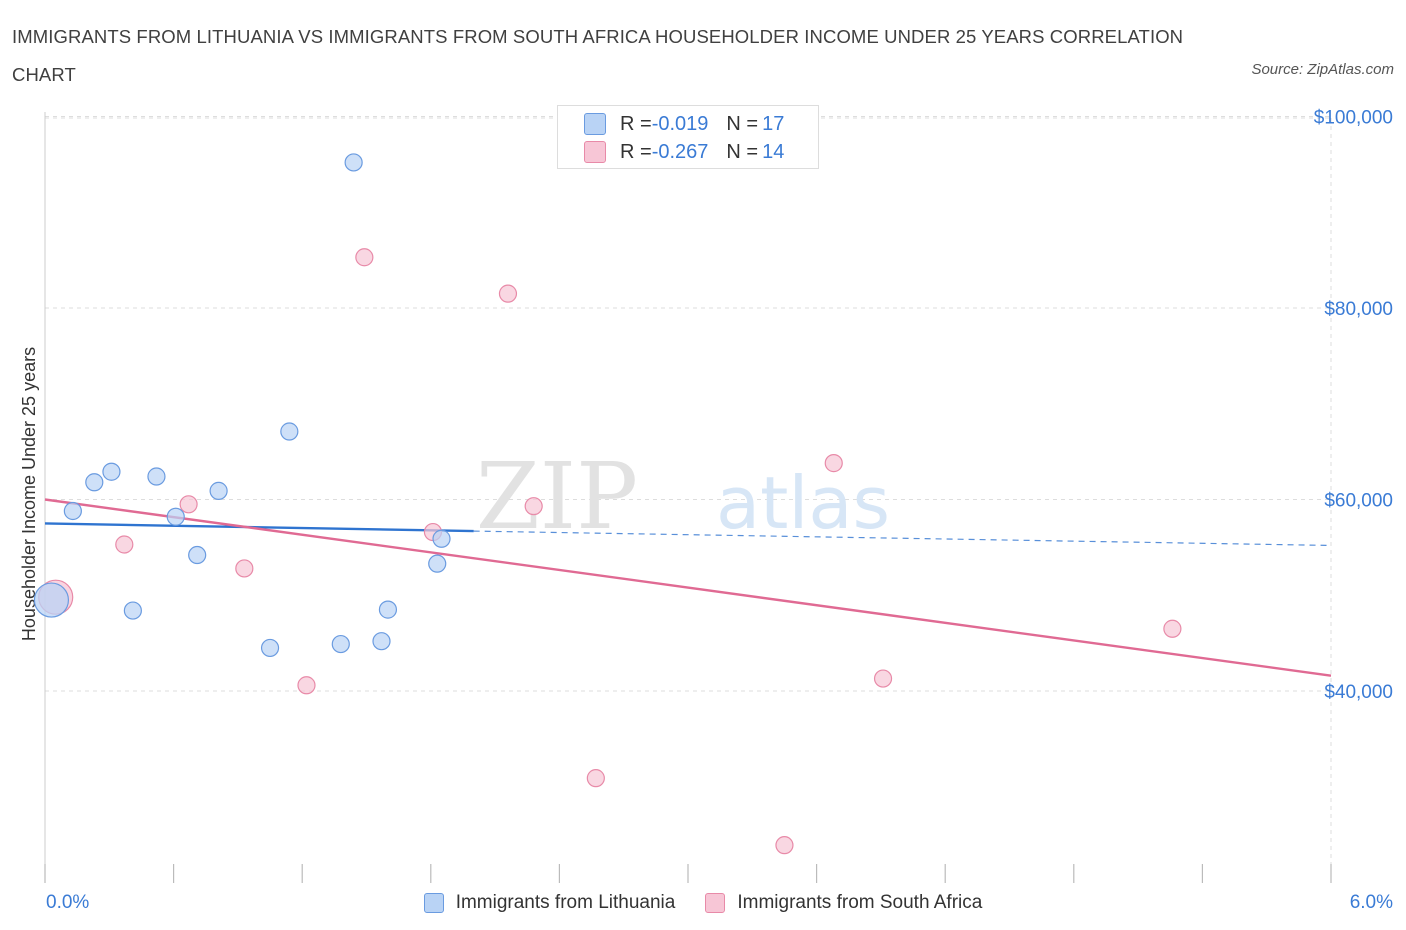  What do you see at coordinates (680, 151) in the screenshot?
I see `r-value: -0.267` at bounding box center [680, 151].